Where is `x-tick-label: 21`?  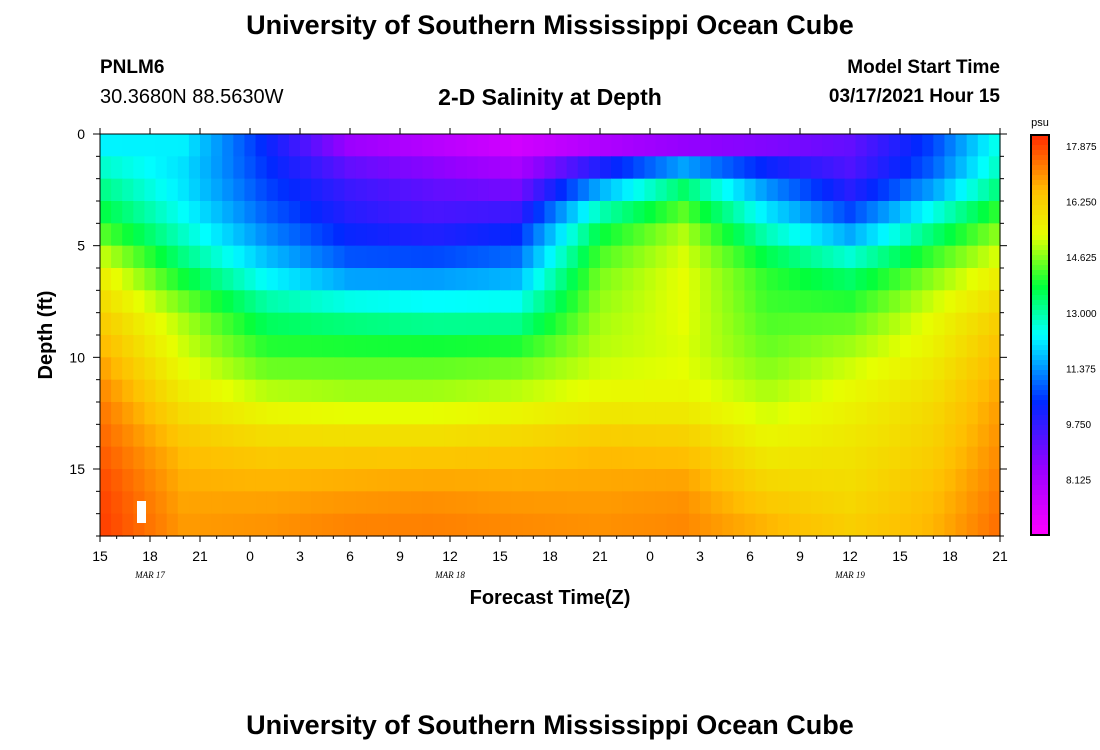
x-tick-label: 21 is located at coordinates (1000, 556).